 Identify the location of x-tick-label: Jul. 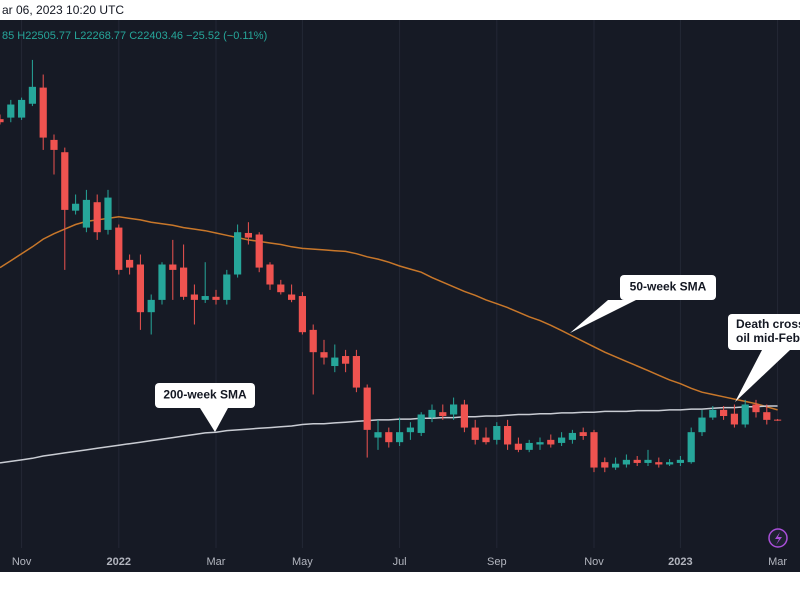
(400, 562).